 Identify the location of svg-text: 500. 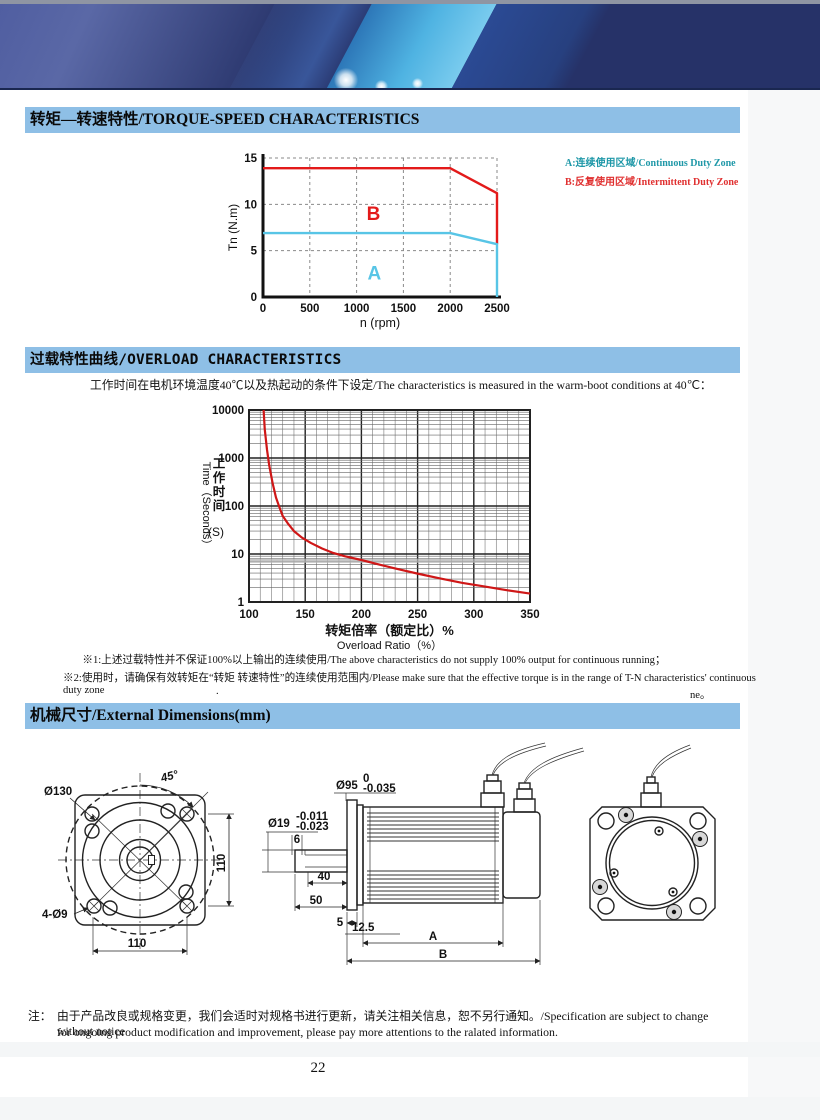
(309, 309).